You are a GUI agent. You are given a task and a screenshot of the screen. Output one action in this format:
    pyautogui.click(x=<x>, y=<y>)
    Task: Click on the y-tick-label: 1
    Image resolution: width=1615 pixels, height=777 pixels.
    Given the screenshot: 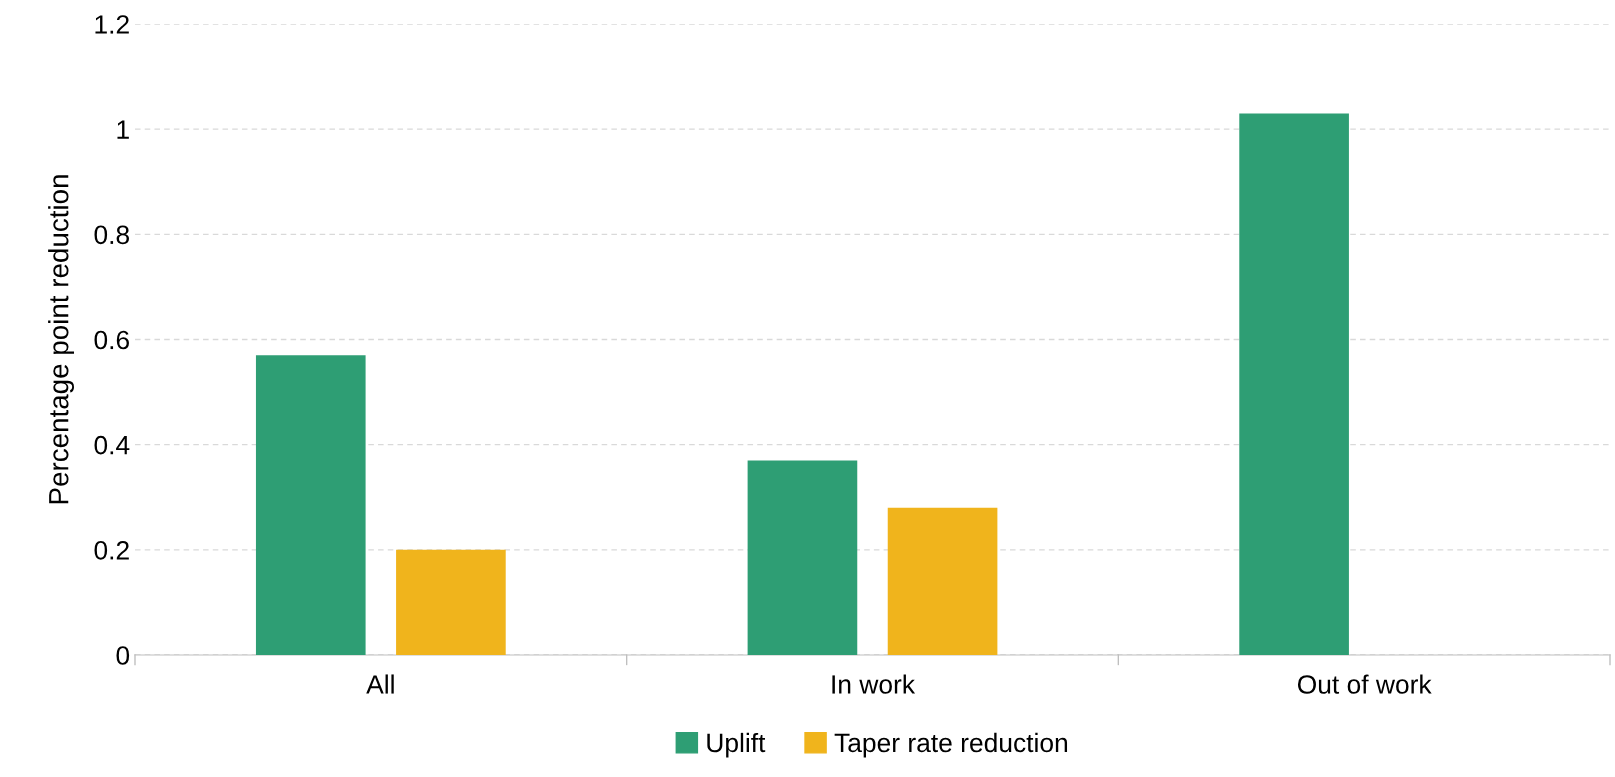 What is the action you would take?
    pyautogui.click(x=123, y=129)
    